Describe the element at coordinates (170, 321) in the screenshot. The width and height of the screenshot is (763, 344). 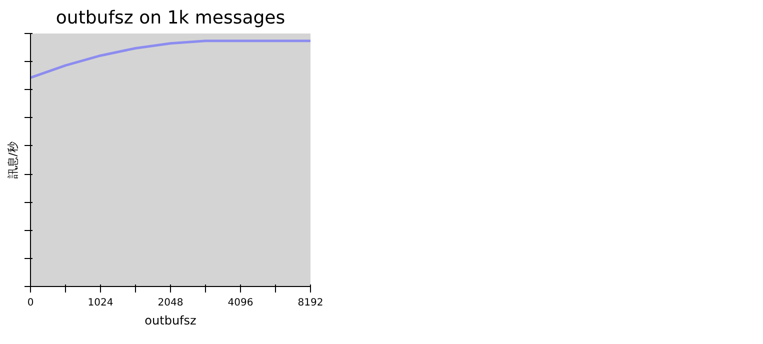
I see `x-axis-title: outbufsz` at that location.